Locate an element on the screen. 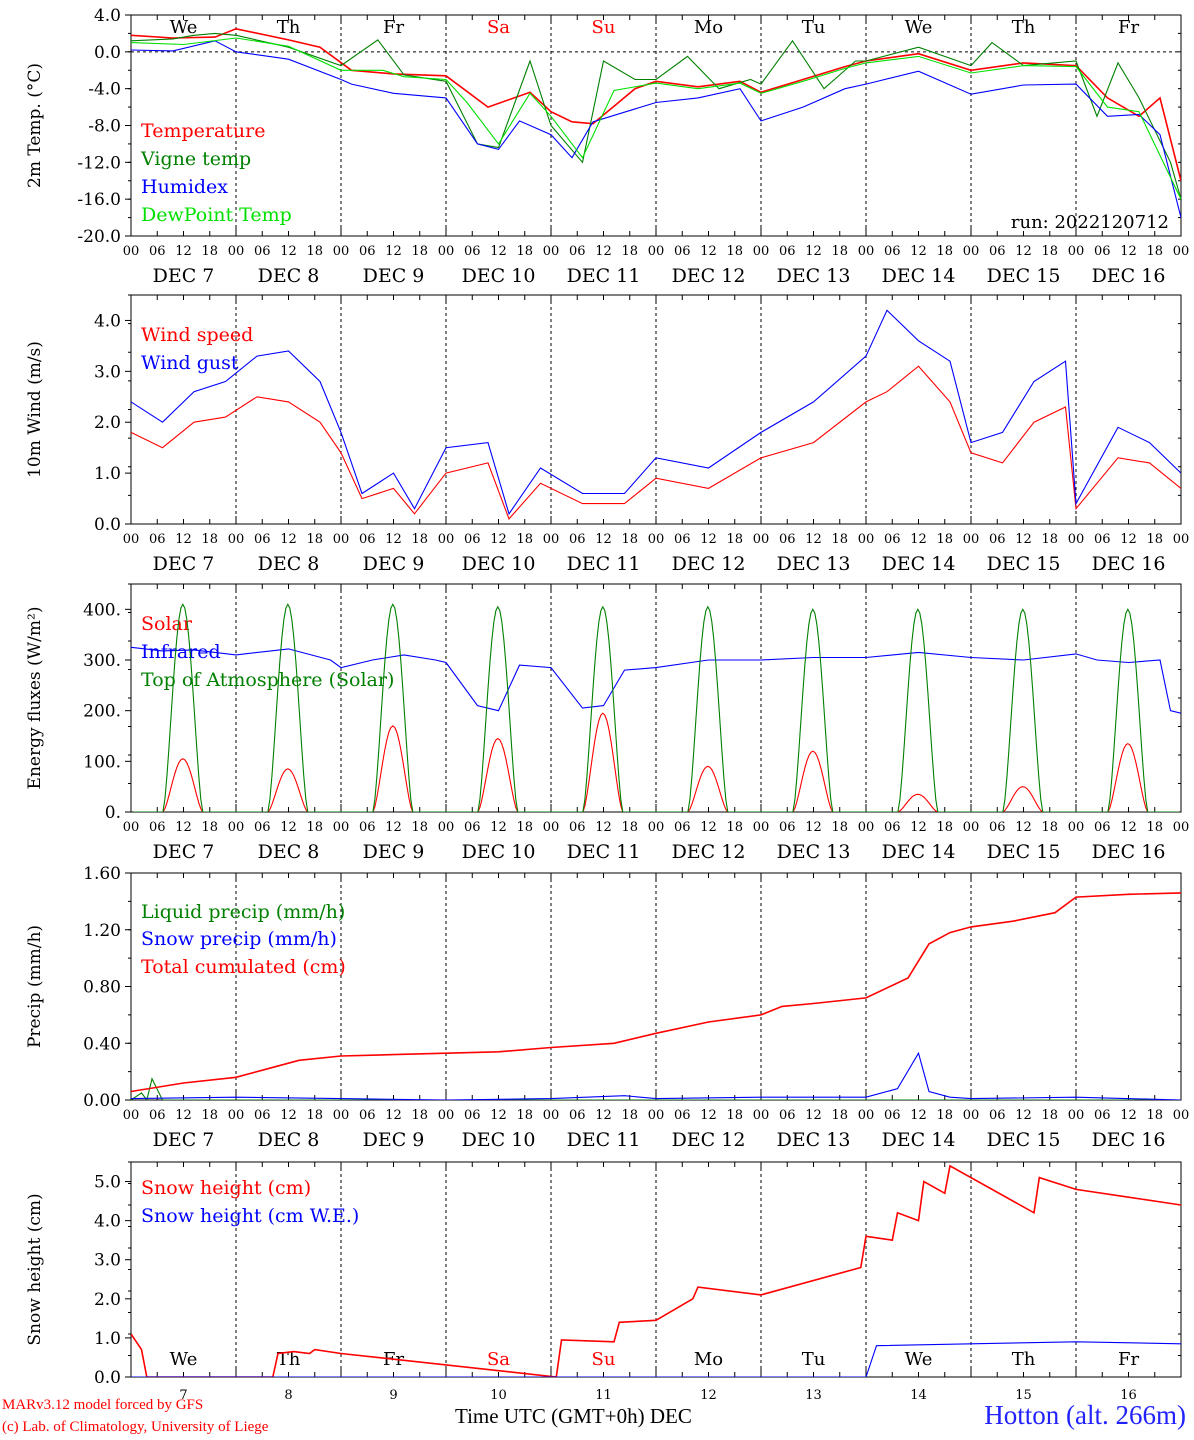 This screenshot has width=1194, height=1440. day-number: 16 is located at coordinates (1128, 1395).